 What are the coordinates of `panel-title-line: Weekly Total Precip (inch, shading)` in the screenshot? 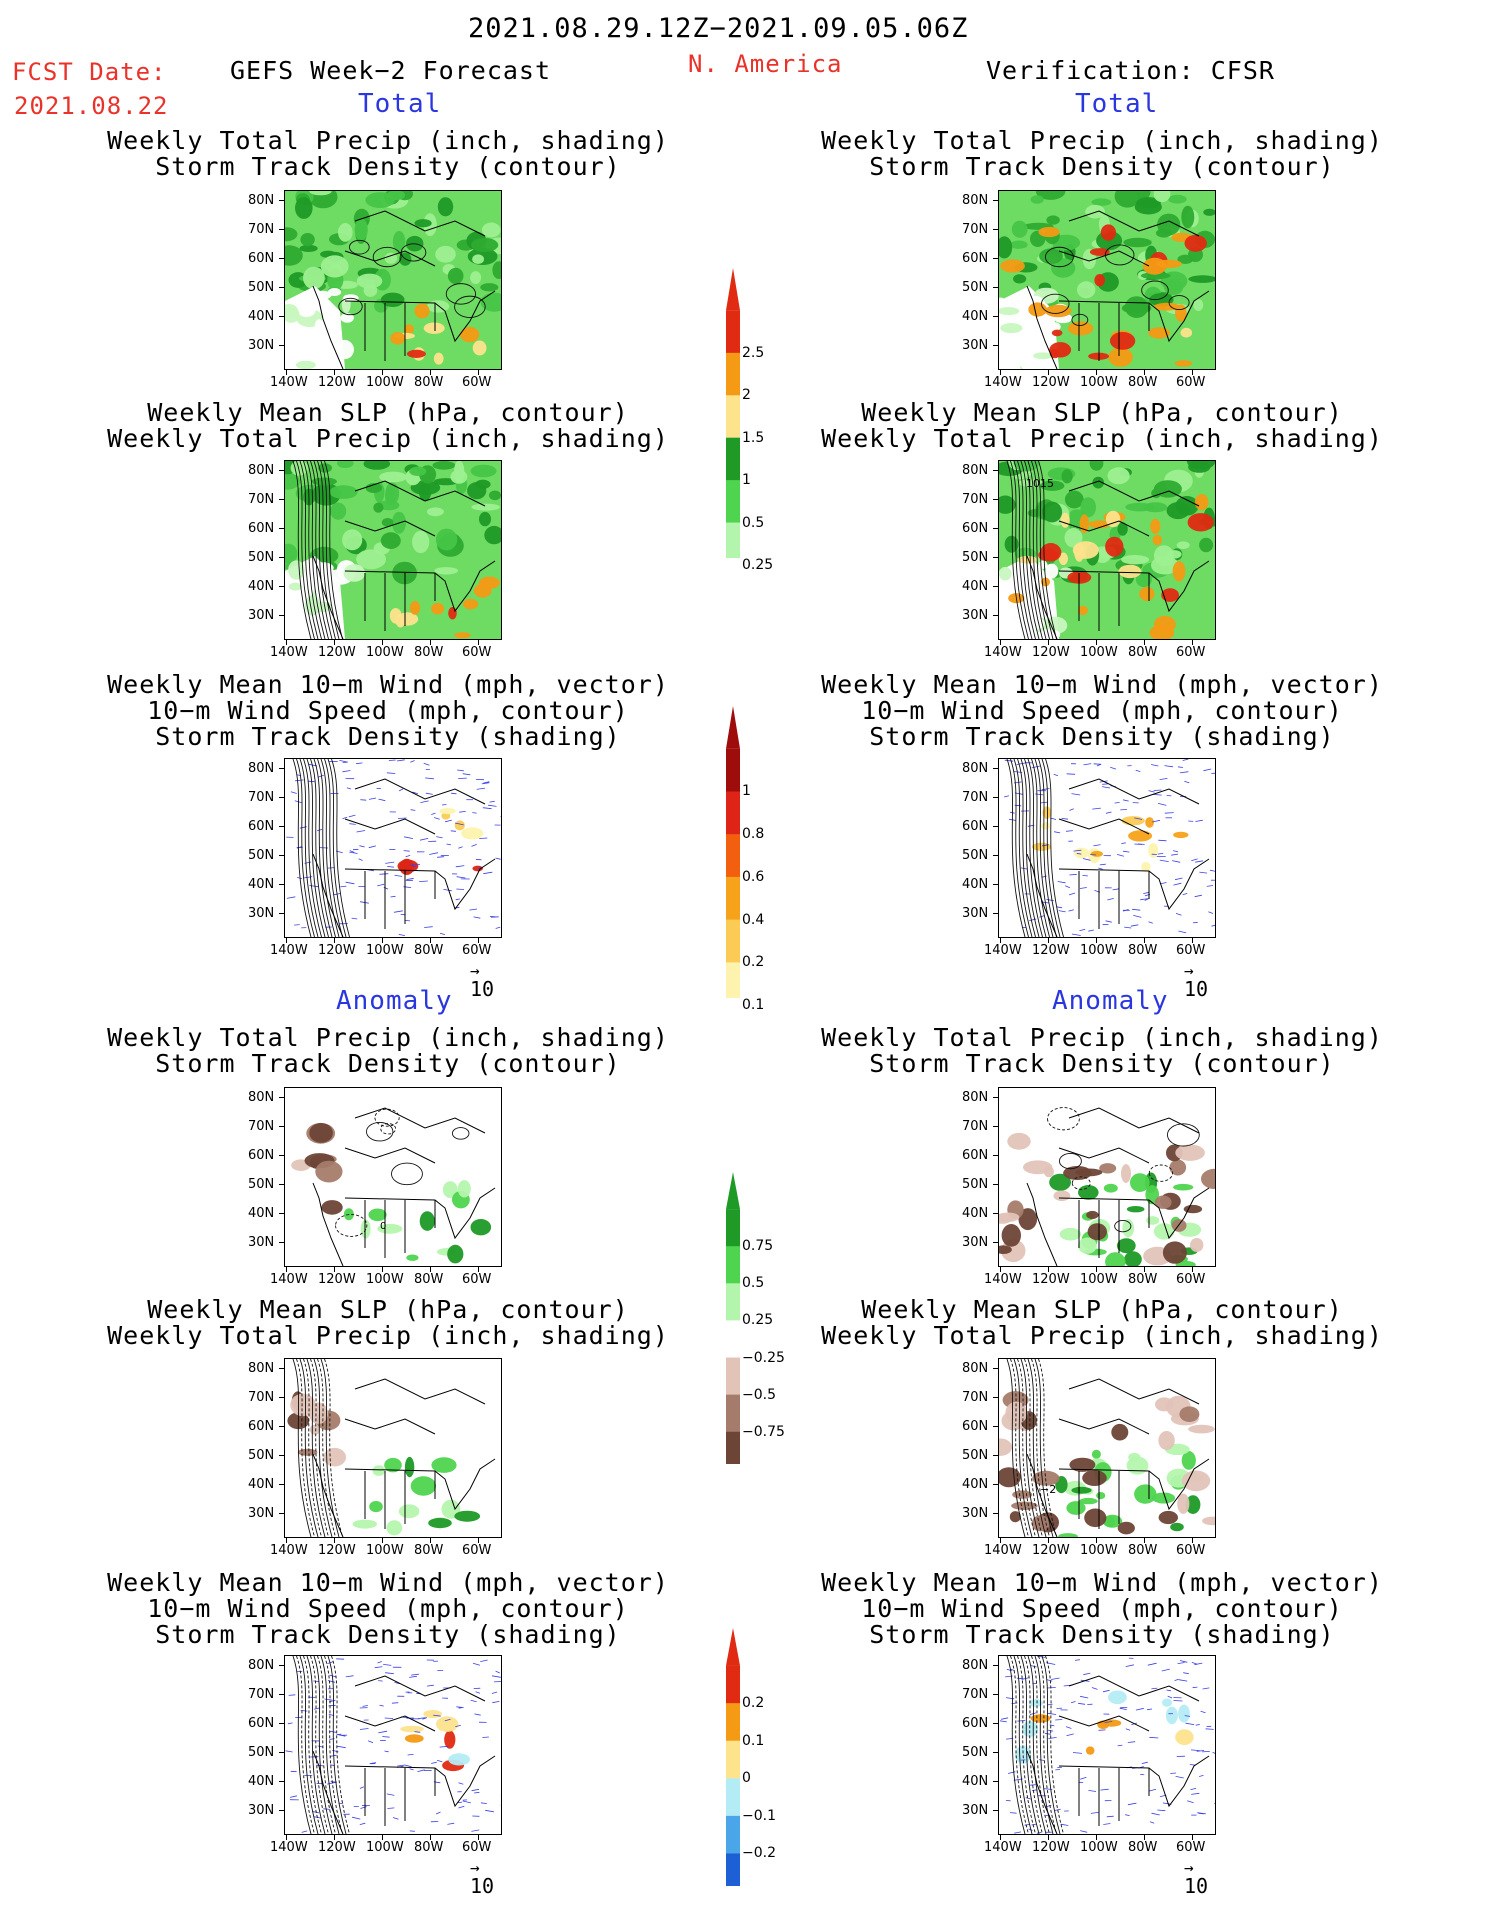 It's located at (1102, 1335).